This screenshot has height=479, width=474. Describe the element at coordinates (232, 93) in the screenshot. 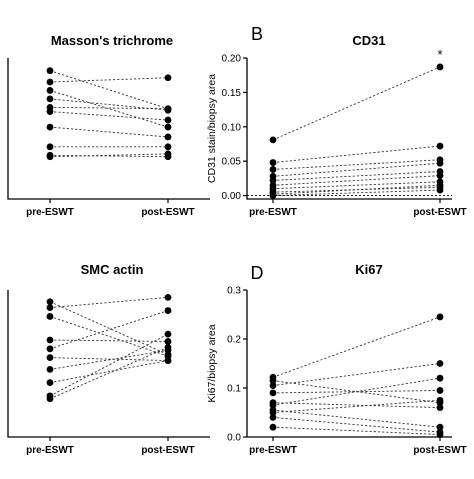

I see `y-tick-label: 0.15` at that location.